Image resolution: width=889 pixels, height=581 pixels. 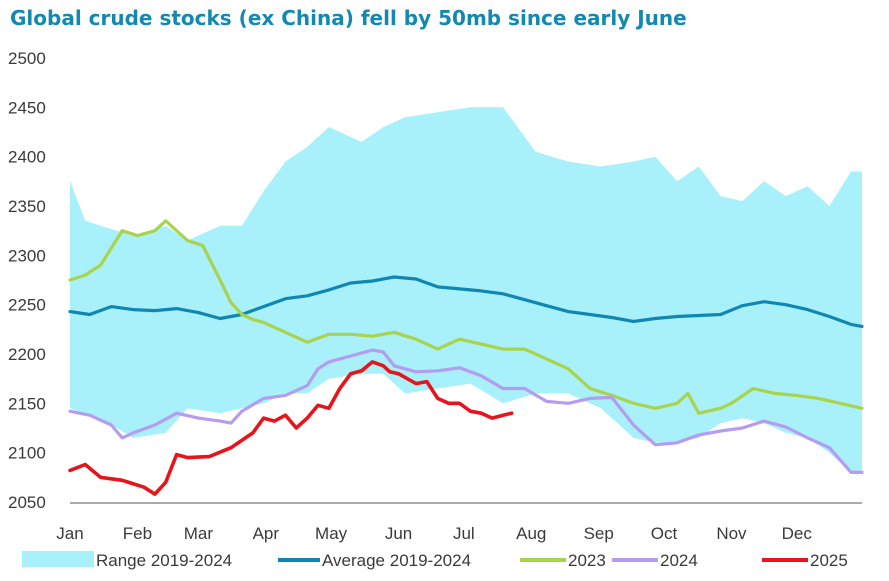 I want to click on legend-label-2024: 2024, so click(x=679, y=560).